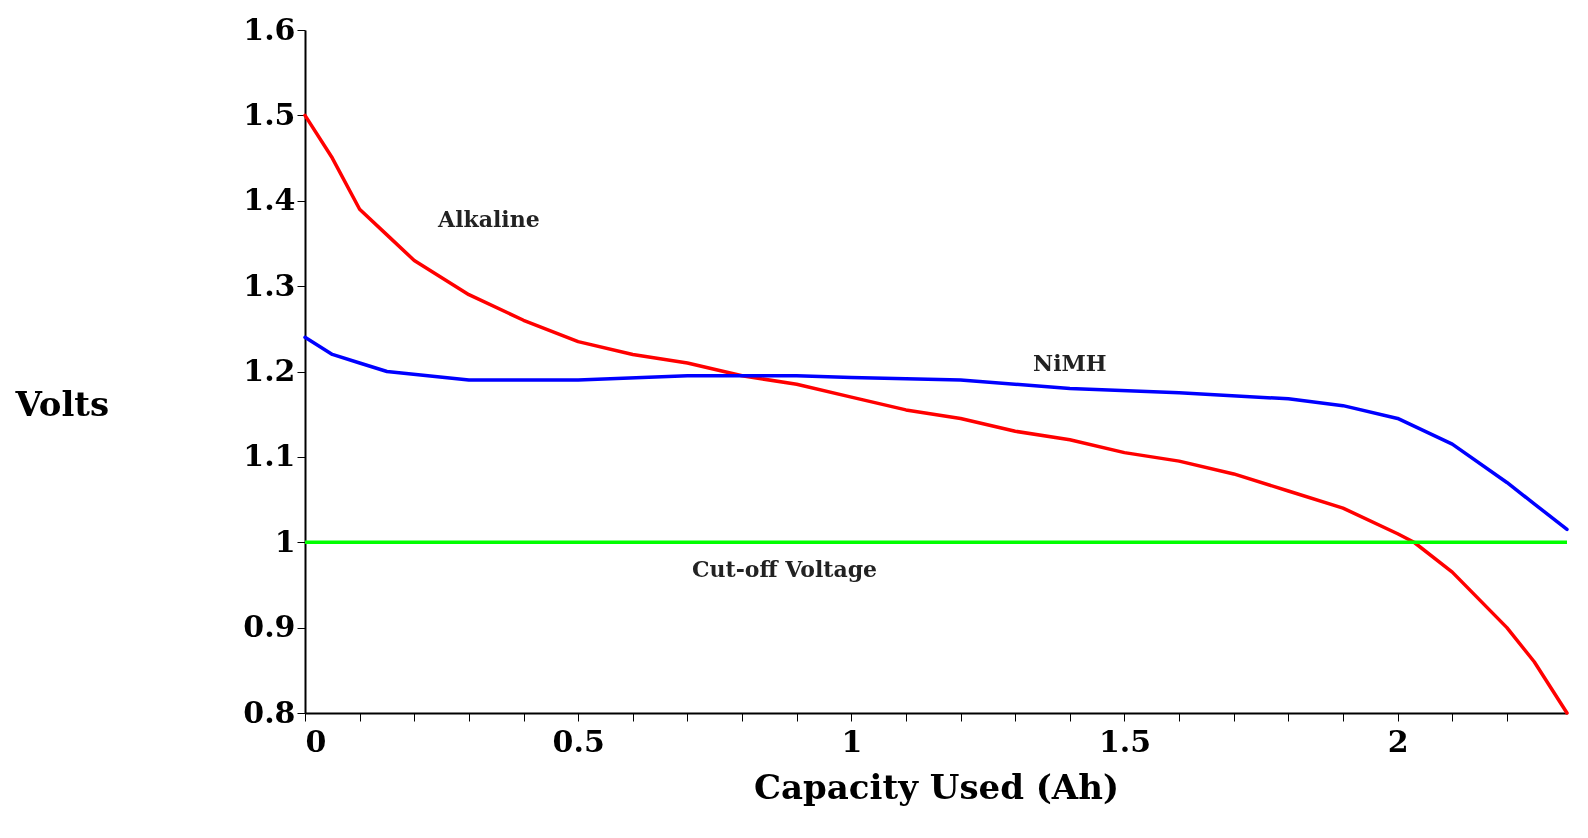 This screenshot has height=838, width=1588. What do you see at coordinates (269, 712) in the screenshot?
I see `y-tick-label: 0.8` at bounding box center [269, 712].